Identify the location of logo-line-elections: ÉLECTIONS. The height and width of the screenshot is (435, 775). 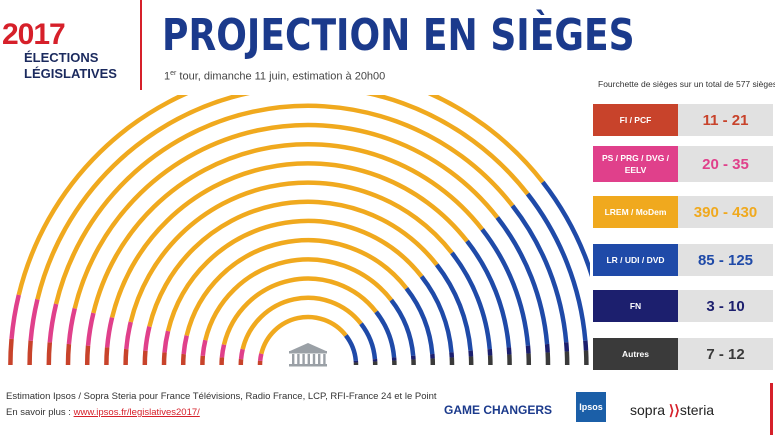
(61, 57).